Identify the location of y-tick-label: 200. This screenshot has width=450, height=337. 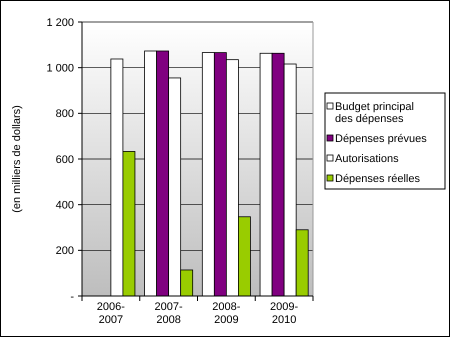
(65, 251).